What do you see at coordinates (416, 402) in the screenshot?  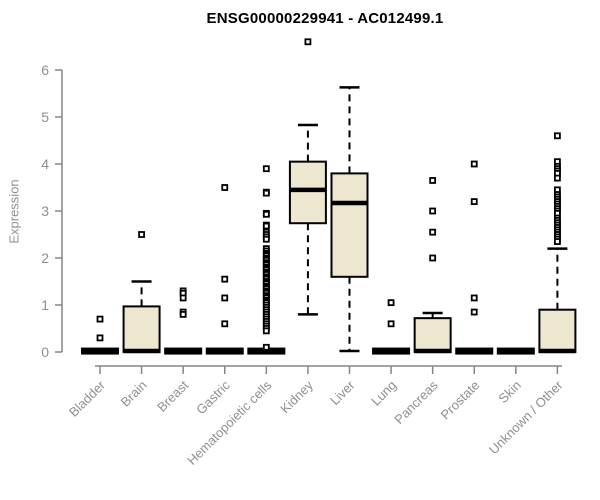 I see `x-tick-label: Pancreas` at bounding box center [416, 402].